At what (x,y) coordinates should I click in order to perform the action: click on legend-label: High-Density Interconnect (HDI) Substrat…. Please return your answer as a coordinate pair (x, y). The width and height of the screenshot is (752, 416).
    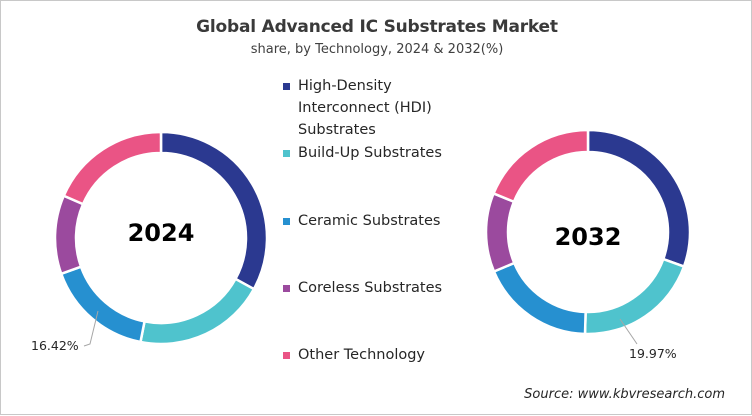
    Looking at the image, I should click on (365, 108).